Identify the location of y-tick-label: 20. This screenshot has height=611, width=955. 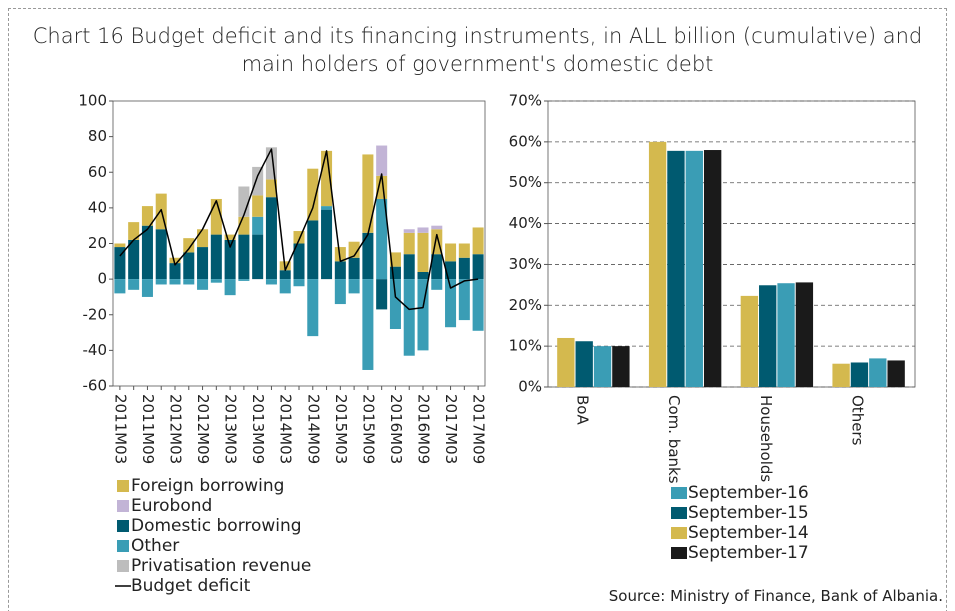
(97, 243).